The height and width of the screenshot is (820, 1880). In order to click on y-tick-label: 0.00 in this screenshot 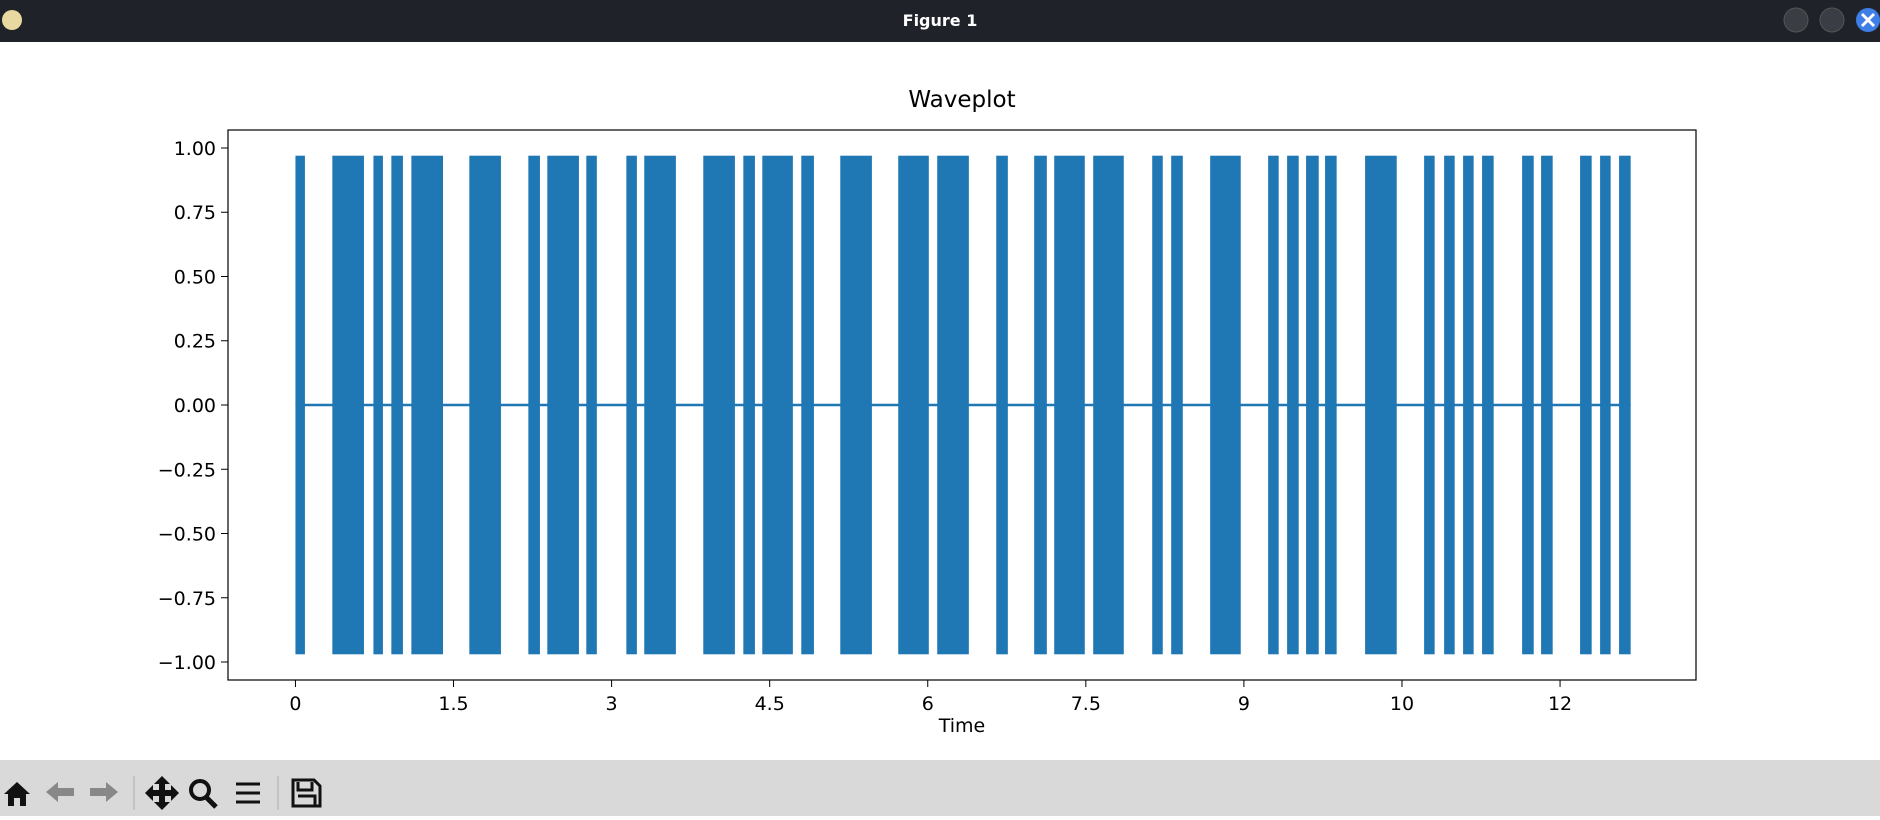, I will do `click(195, 406)`.